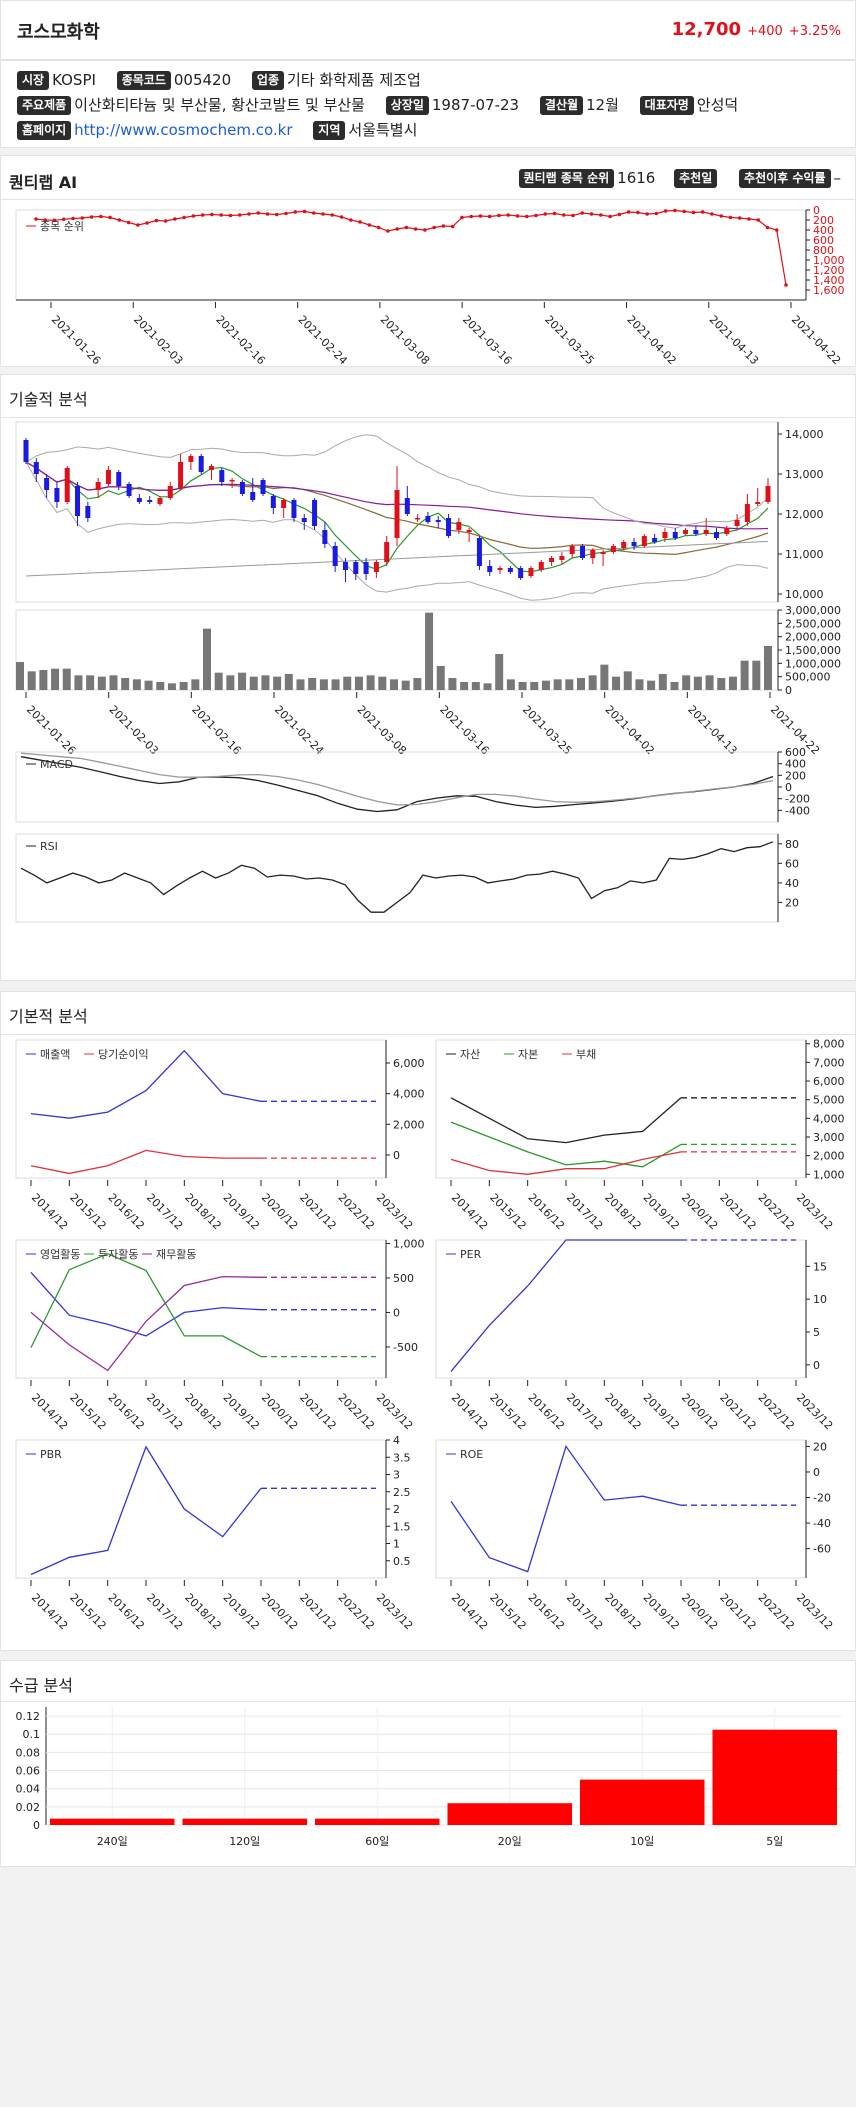  Describe the element at coordinates (183, 130) in the screenshot. I see `homepage-link: http://www.cosmochem.co.kr` at that location.